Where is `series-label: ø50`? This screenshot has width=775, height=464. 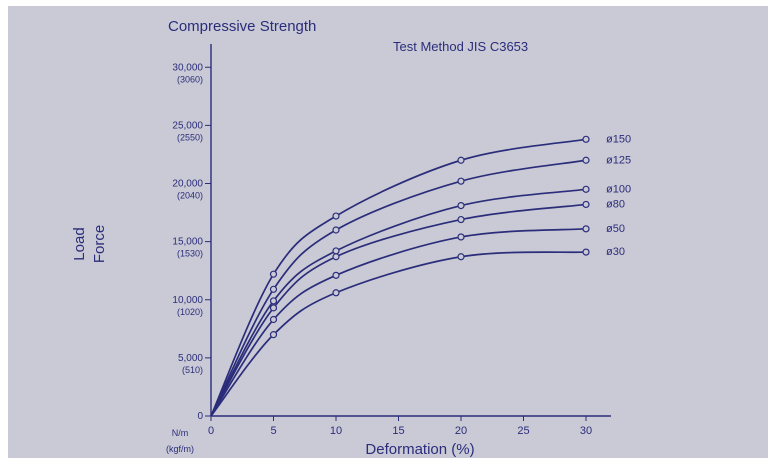
series-label: ø50 is located at coordinates (615, 229).